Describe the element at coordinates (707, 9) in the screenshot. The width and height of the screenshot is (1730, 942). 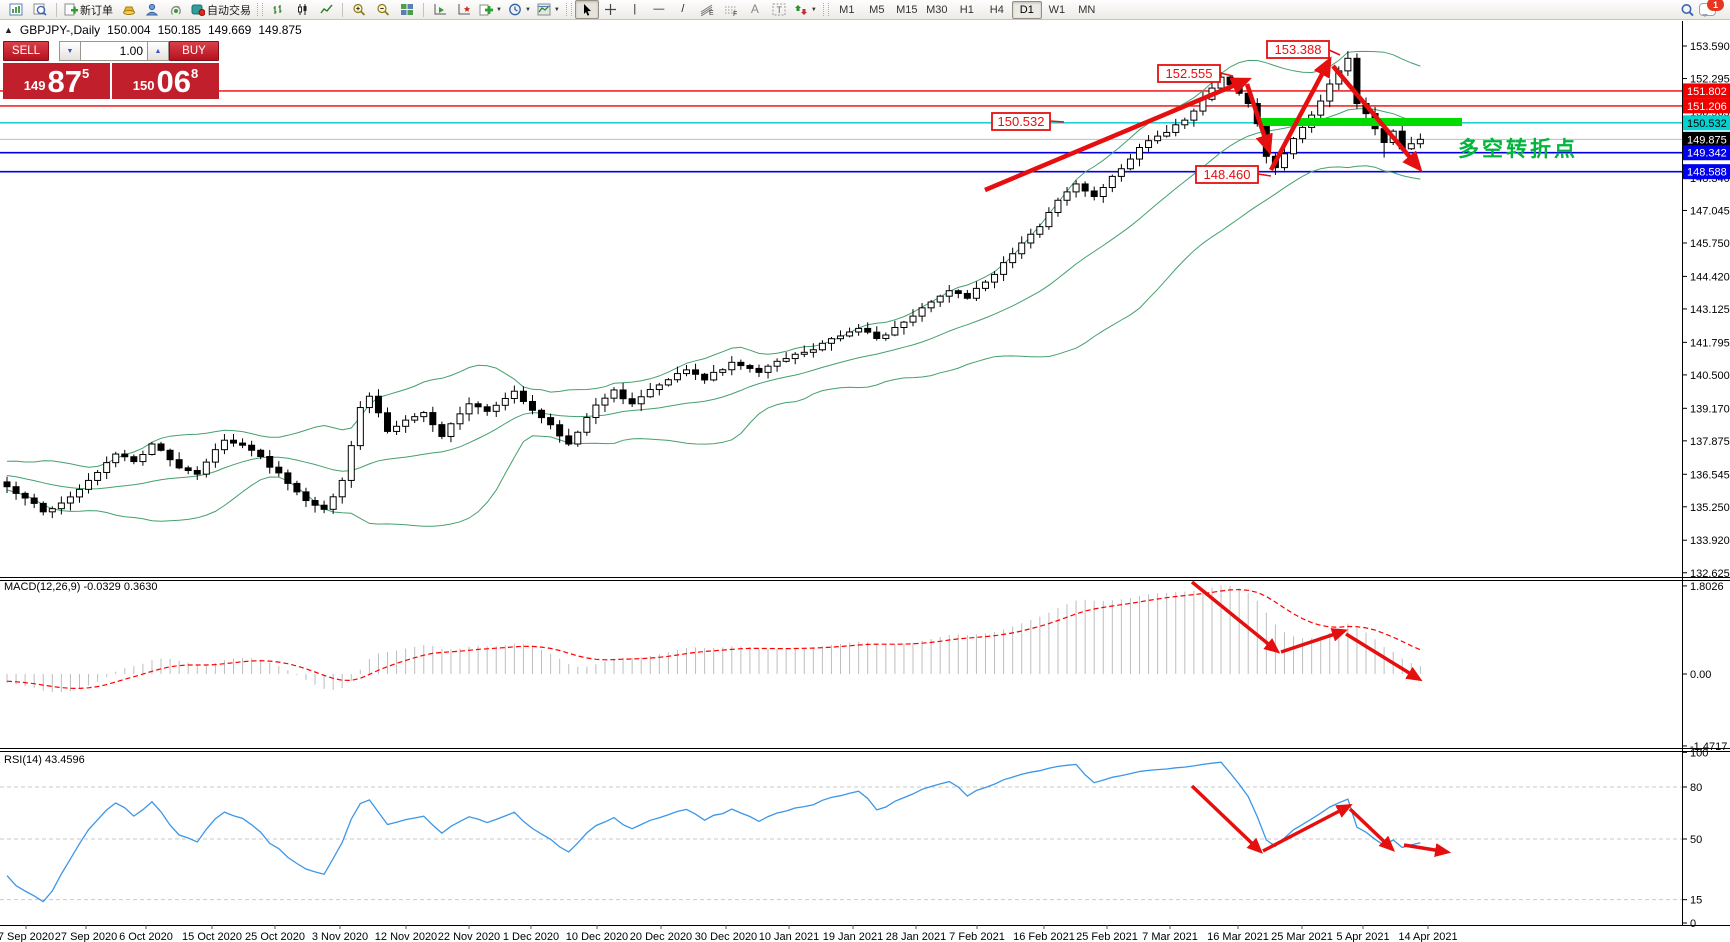
I see `fibonacci-tool-button: E` at that location.